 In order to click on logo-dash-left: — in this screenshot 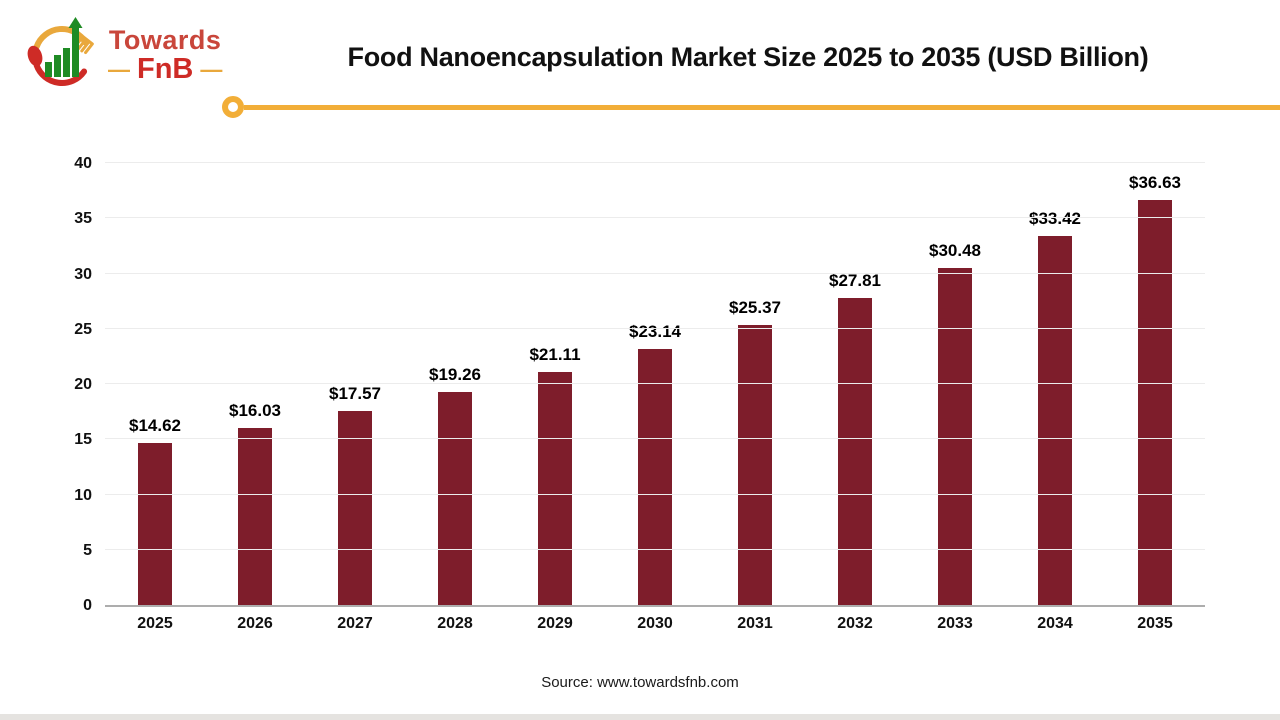, I will do `click(119, 69)`.